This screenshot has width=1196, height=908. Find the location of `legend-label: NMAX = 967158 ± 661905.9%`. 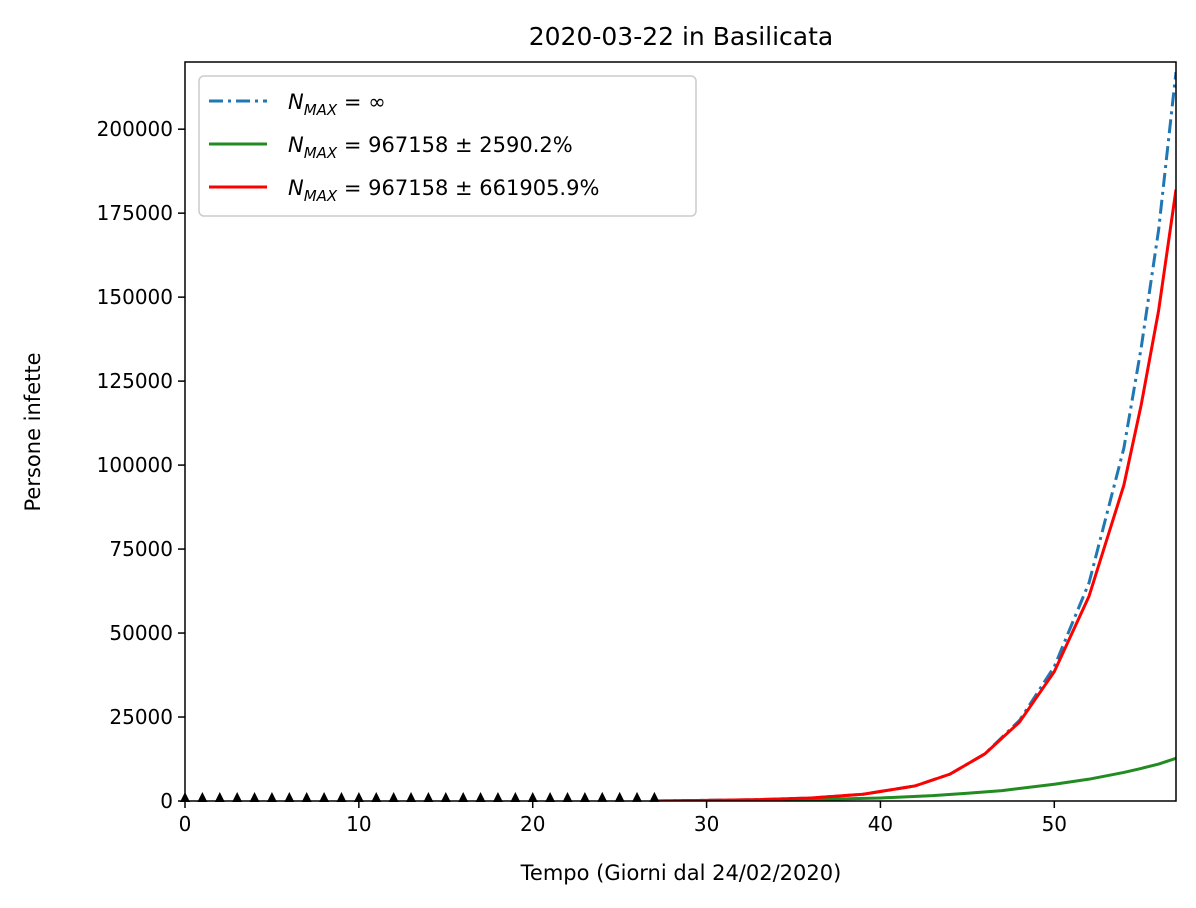

legend-label: NMAX = 967158 ± 661905.9% is located at coordinates (443, 190).